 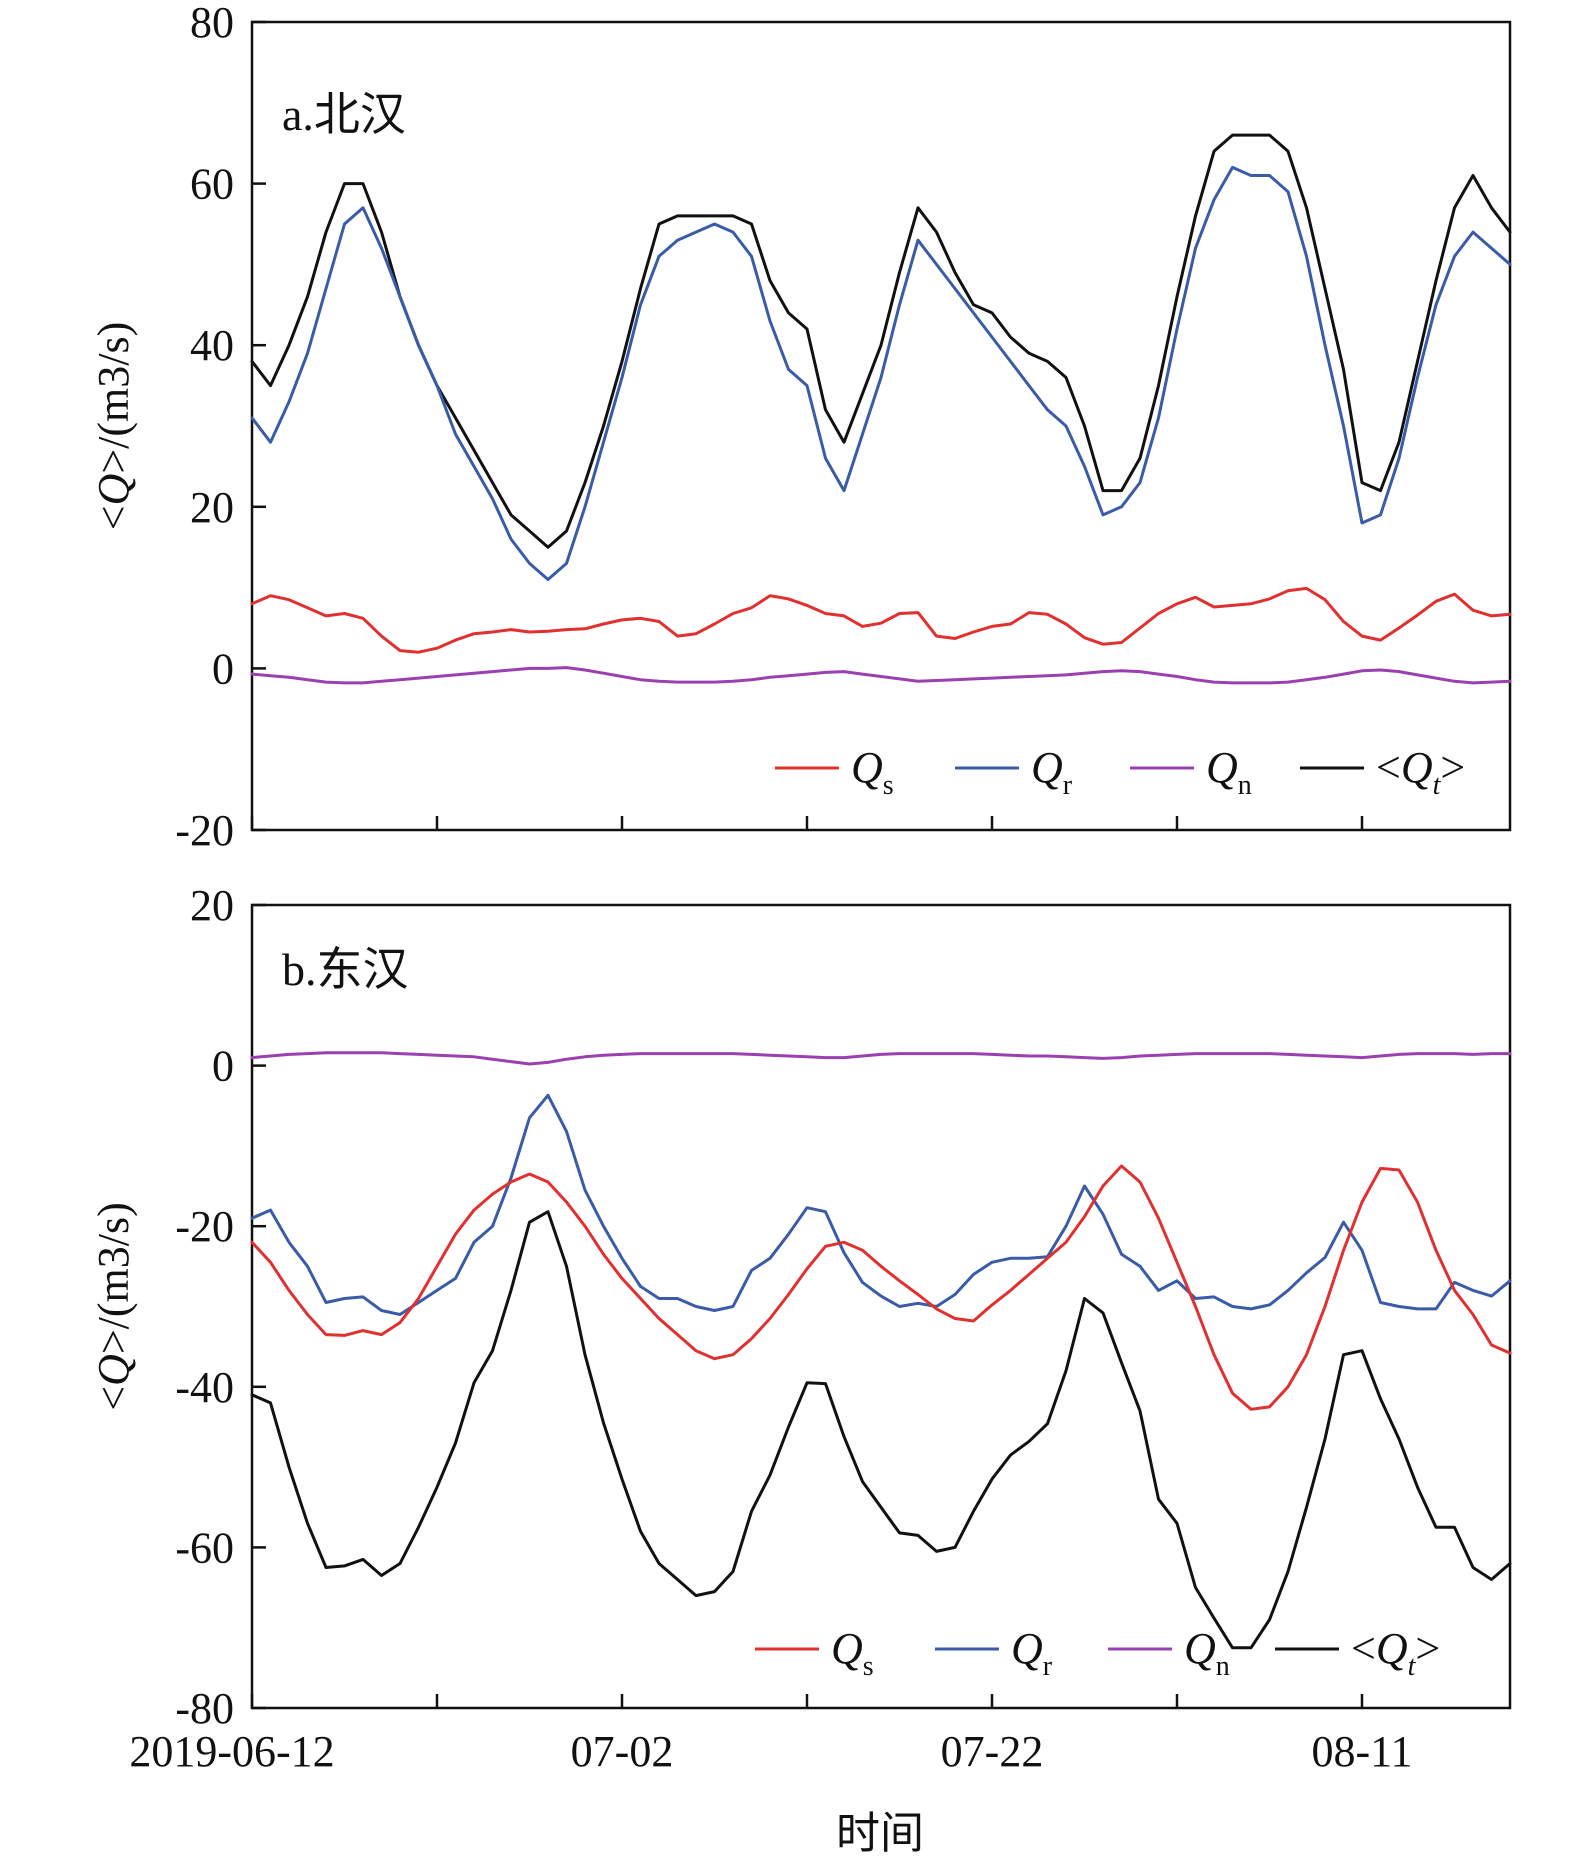 I want to click on x-tick-label: 07-02, so click(x=622, y=1751).